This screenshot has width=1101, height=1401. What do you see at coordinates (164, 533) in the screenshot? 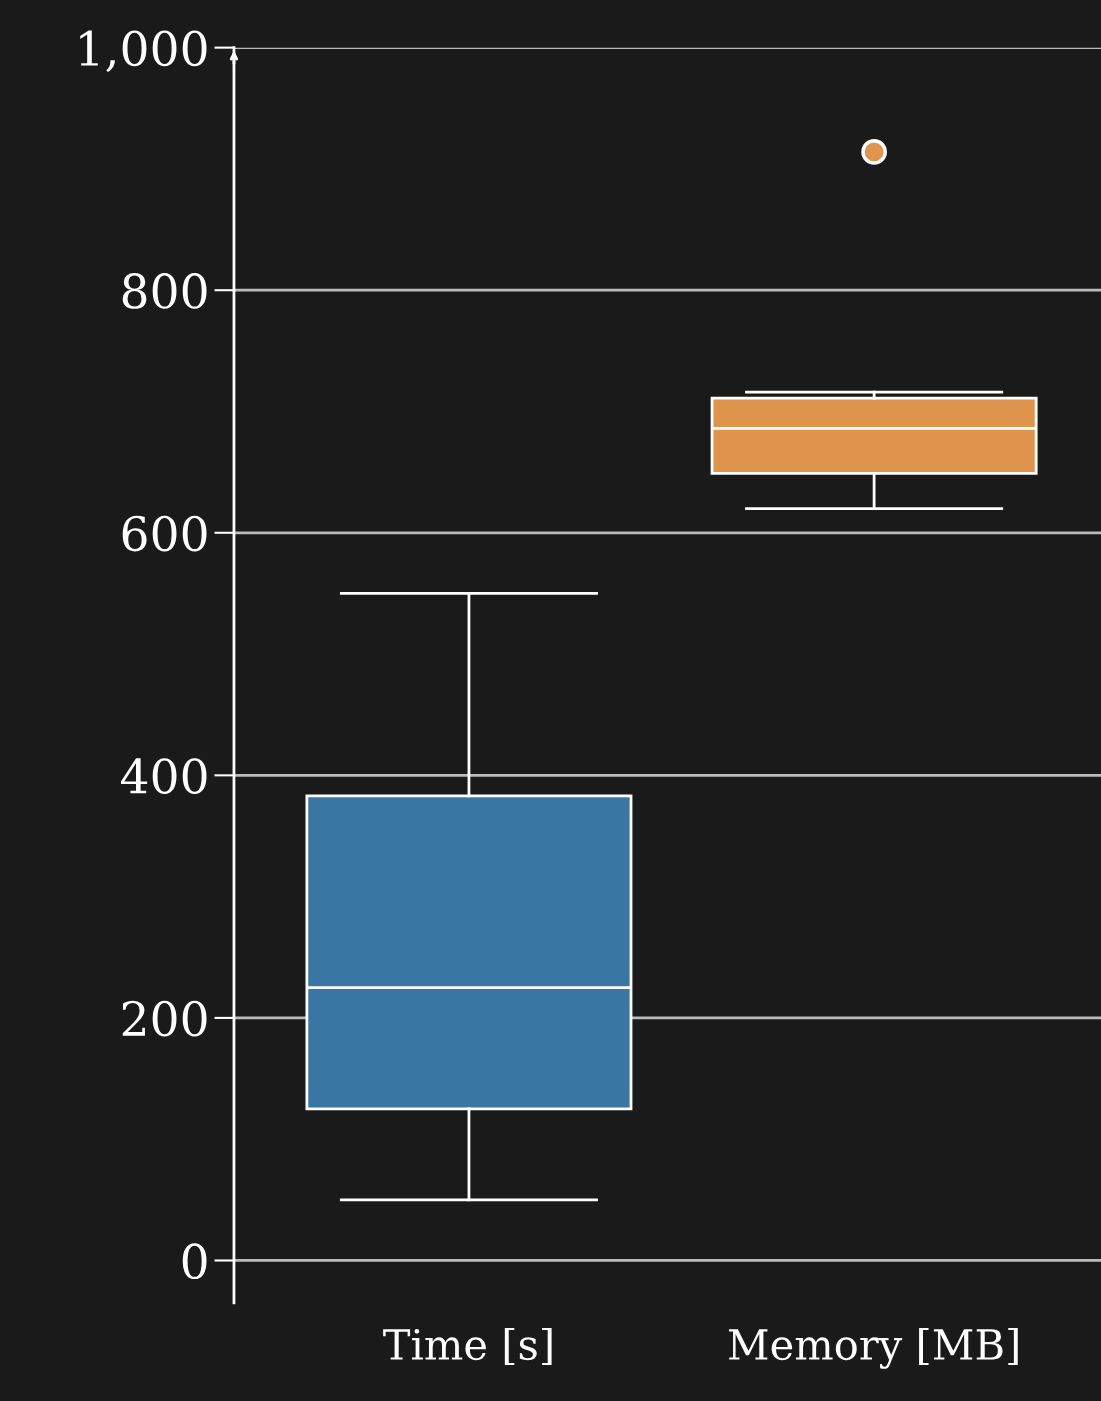
I see `y-tick-label: 600` at bounding box center [164, 533].